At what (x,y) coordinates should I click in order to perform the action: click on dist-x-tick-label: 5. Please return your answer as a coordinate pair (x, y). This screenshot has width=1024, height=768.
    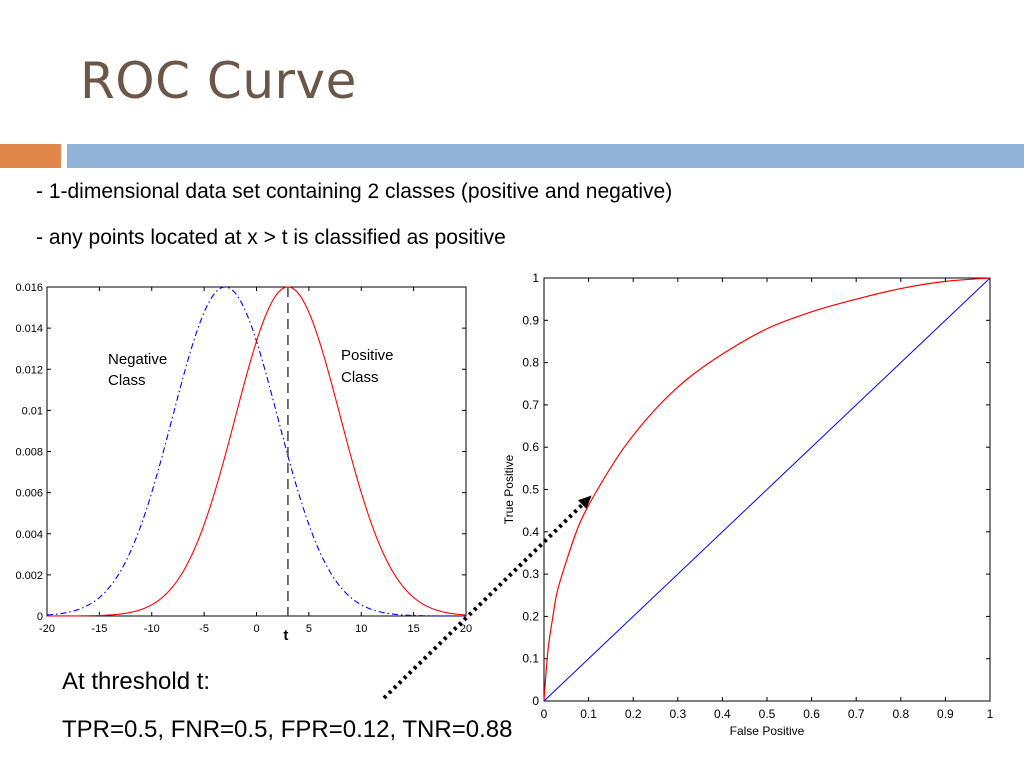
    Looking at the image, I should click on (309, 629).